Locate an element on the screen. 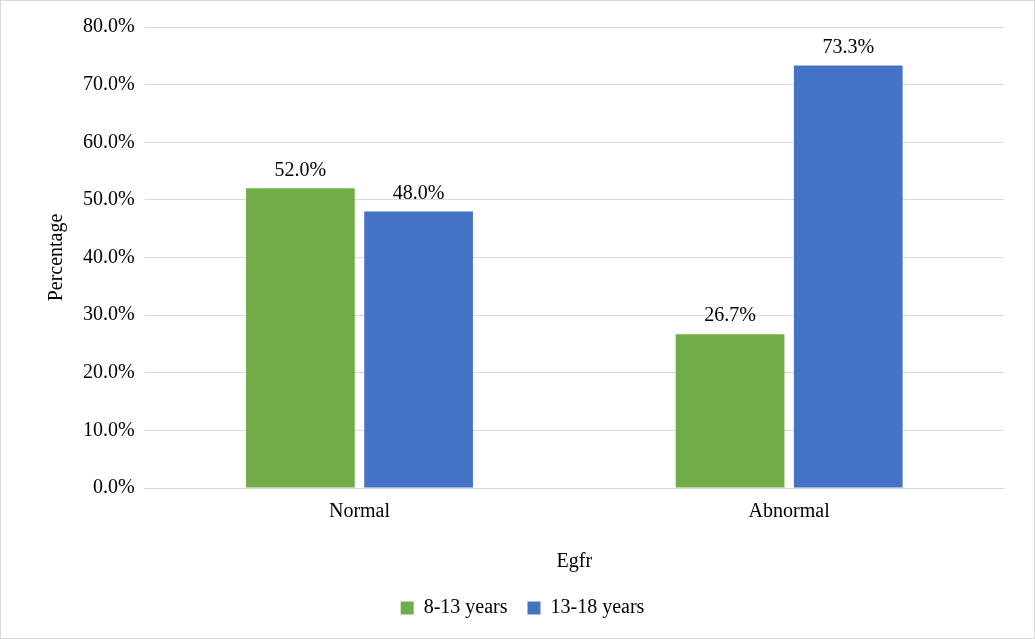 This screenshot has width=1035, height=639. legend-label: 13-18 years is located at coordinates (597, 607).